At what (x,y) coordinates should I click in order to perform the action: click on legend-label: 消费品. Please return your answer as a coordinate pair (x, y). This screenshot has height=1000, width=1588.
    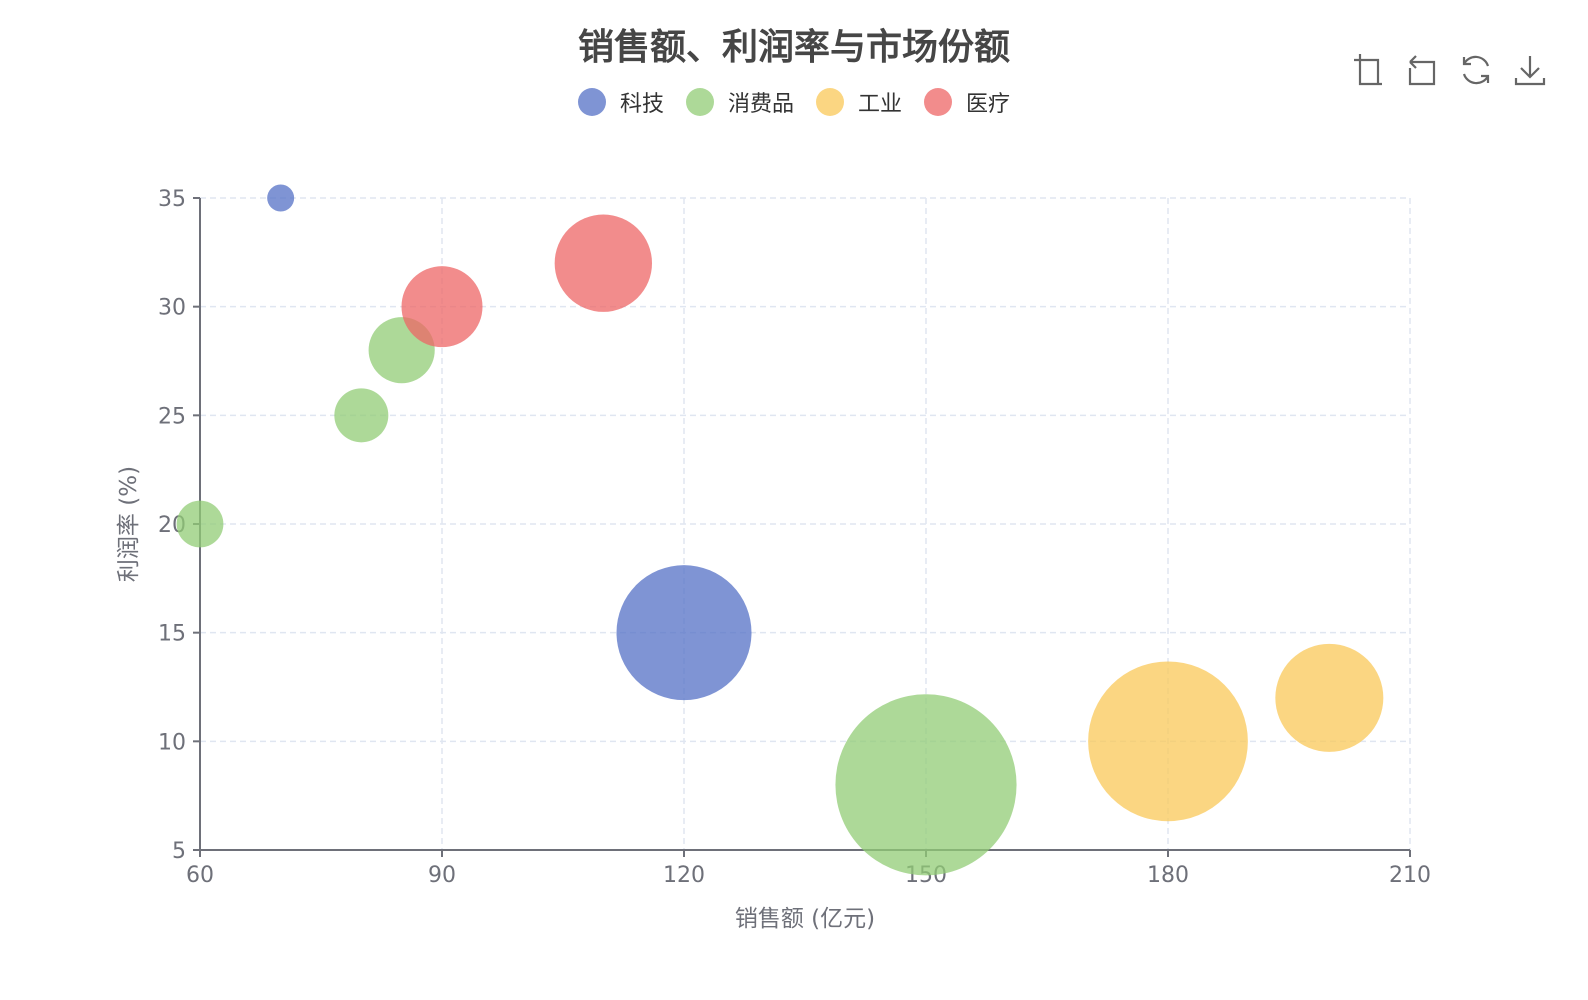
    Looking at the image, I should click on (760, 104).